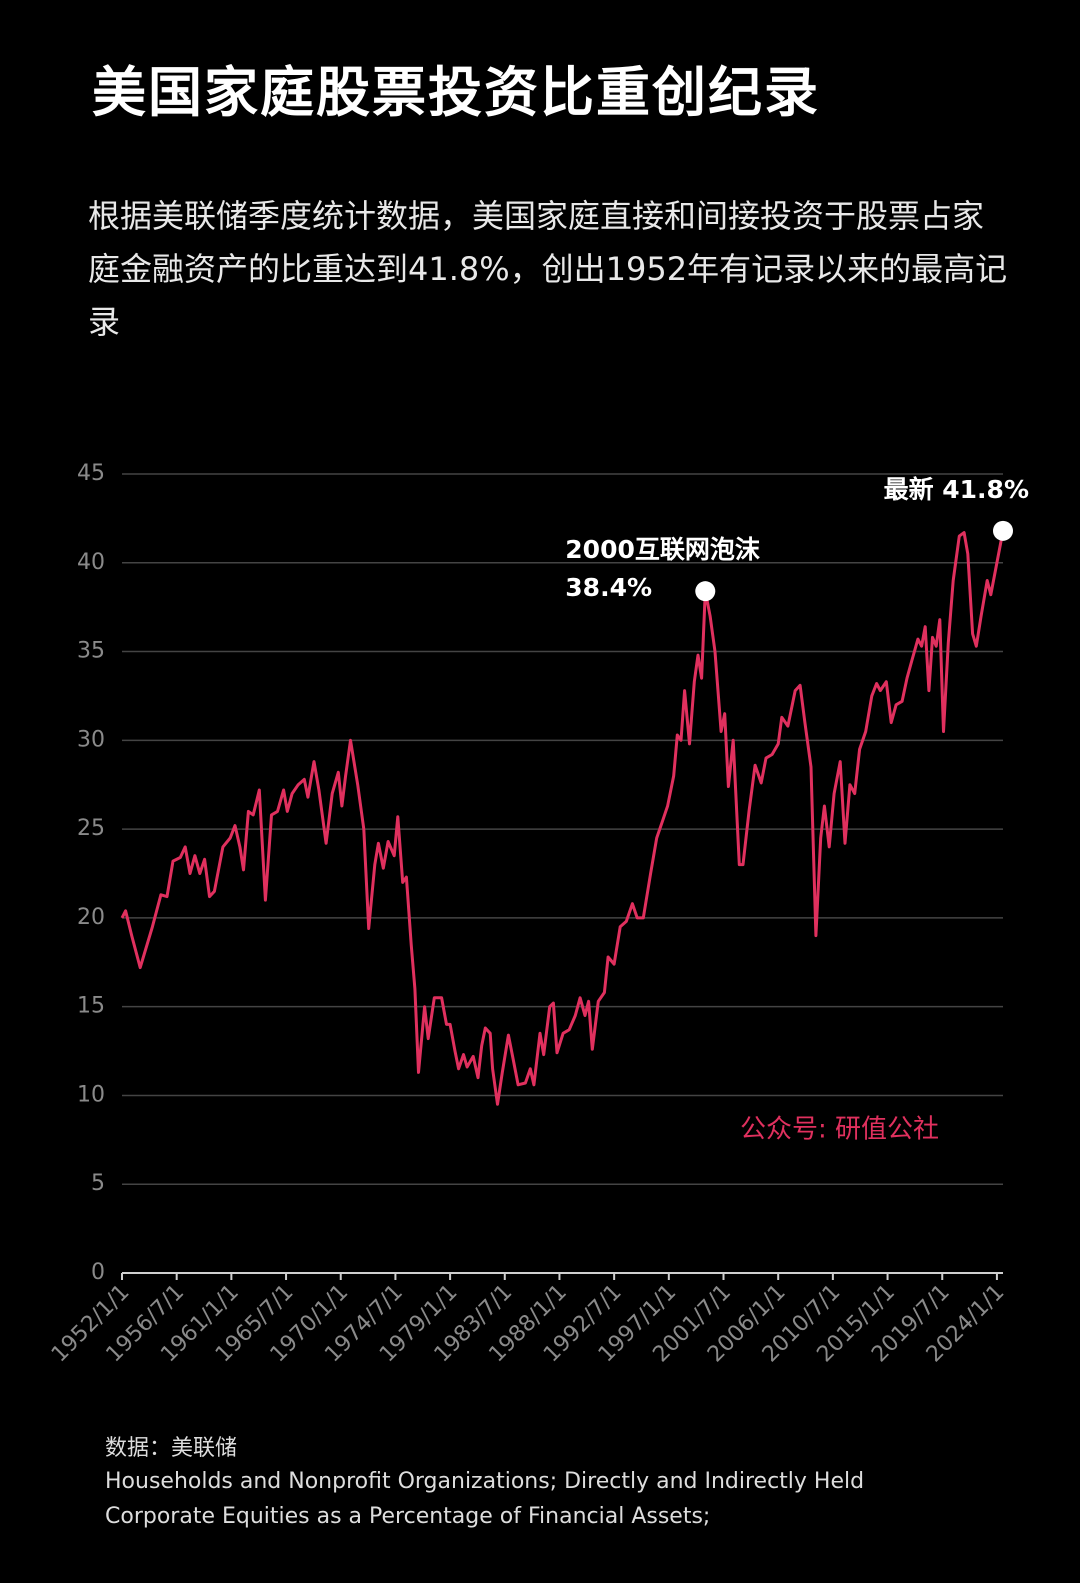 This screenshot has height=1583, width=1080. Describe the element at coordinates (91, 473) in the screenshot. I see `y-tick-label: 45` at that location.